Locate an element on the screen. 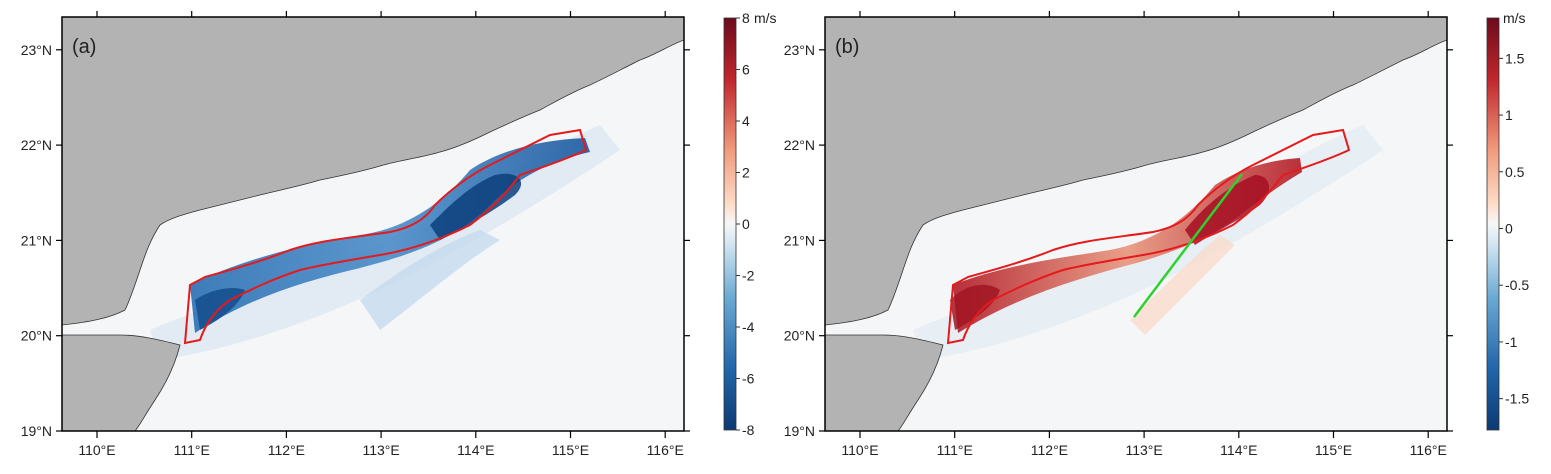  boundary-a is located at coordinates (385, 236).